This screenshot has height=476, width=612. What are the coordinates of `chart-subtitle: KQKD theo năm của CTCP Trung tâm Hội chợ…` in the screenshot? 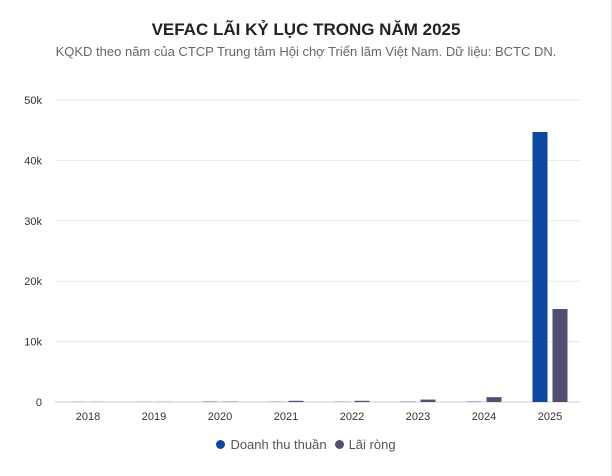 It's located at (306, 51).